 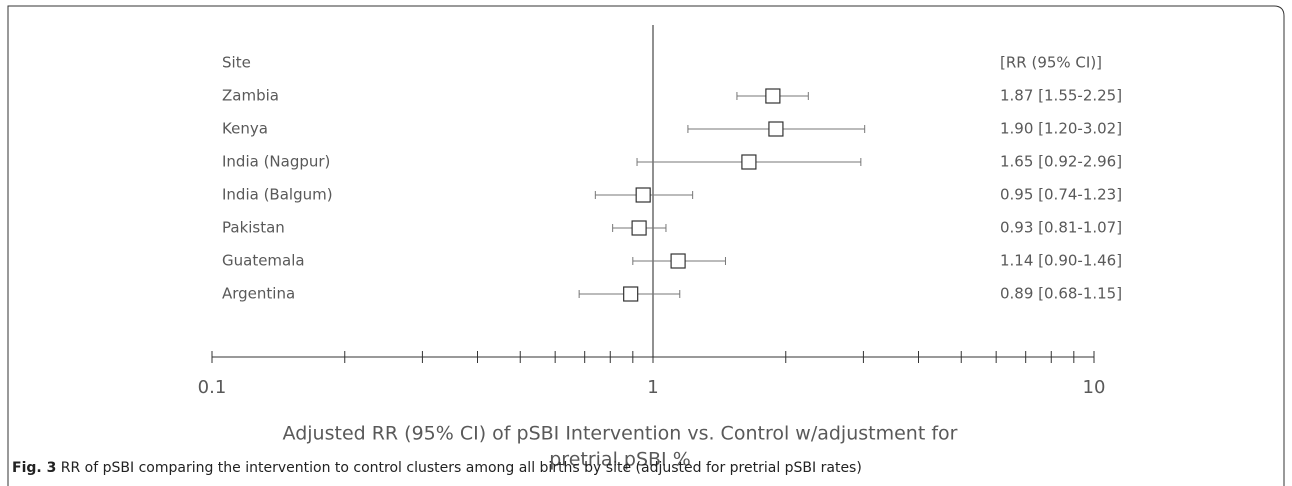 What do you see at coordinates (245, 129) in the screenshot?
I see `site-label: Kenya` at bounding box center [245, 129].